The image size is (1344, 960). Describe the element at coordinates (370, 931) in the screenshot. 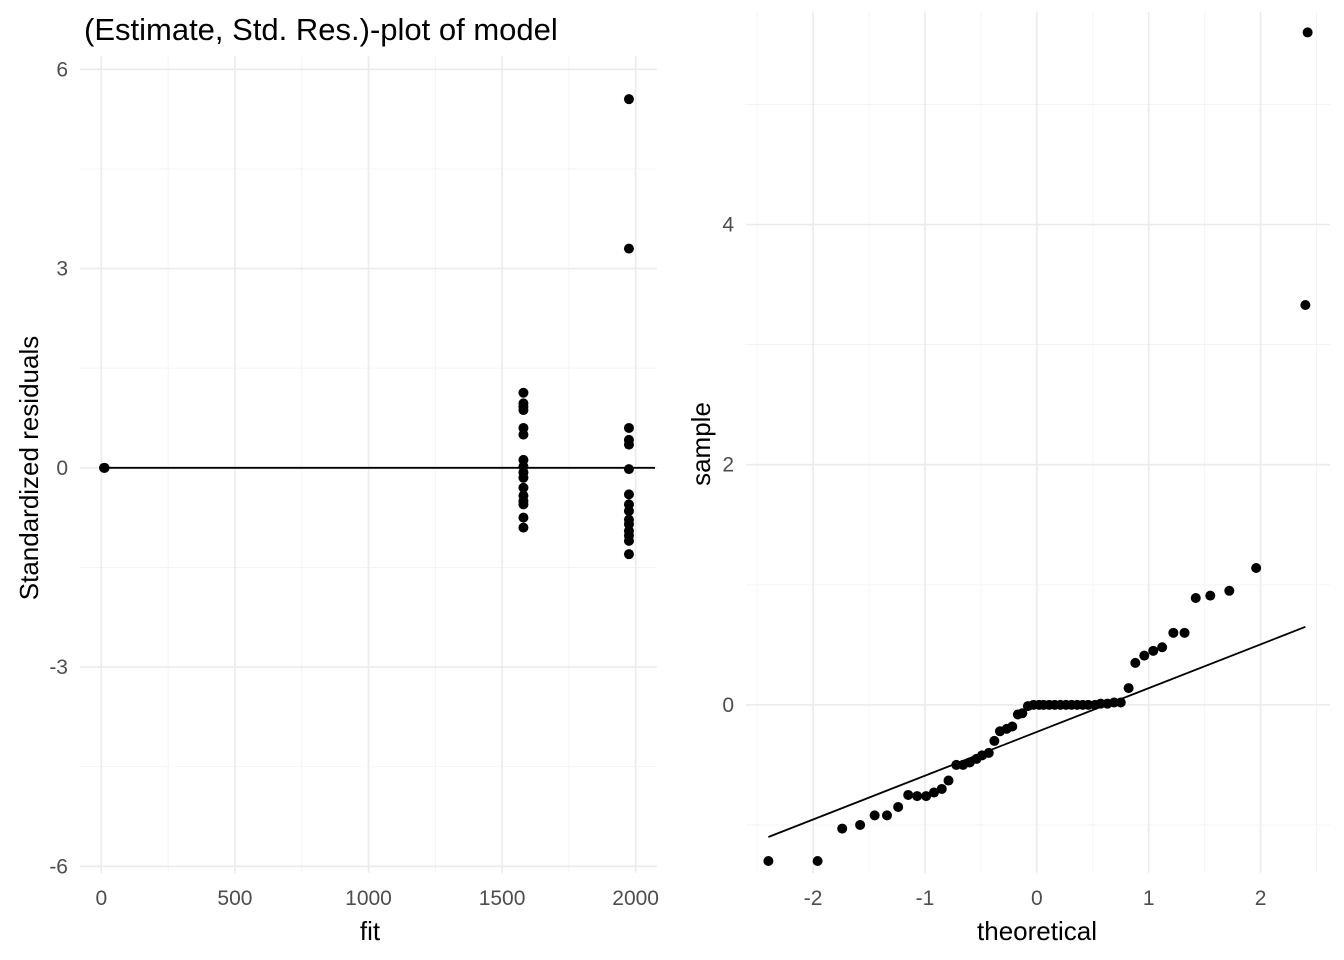

I see `residual-x-axis-title: fit` at that location.